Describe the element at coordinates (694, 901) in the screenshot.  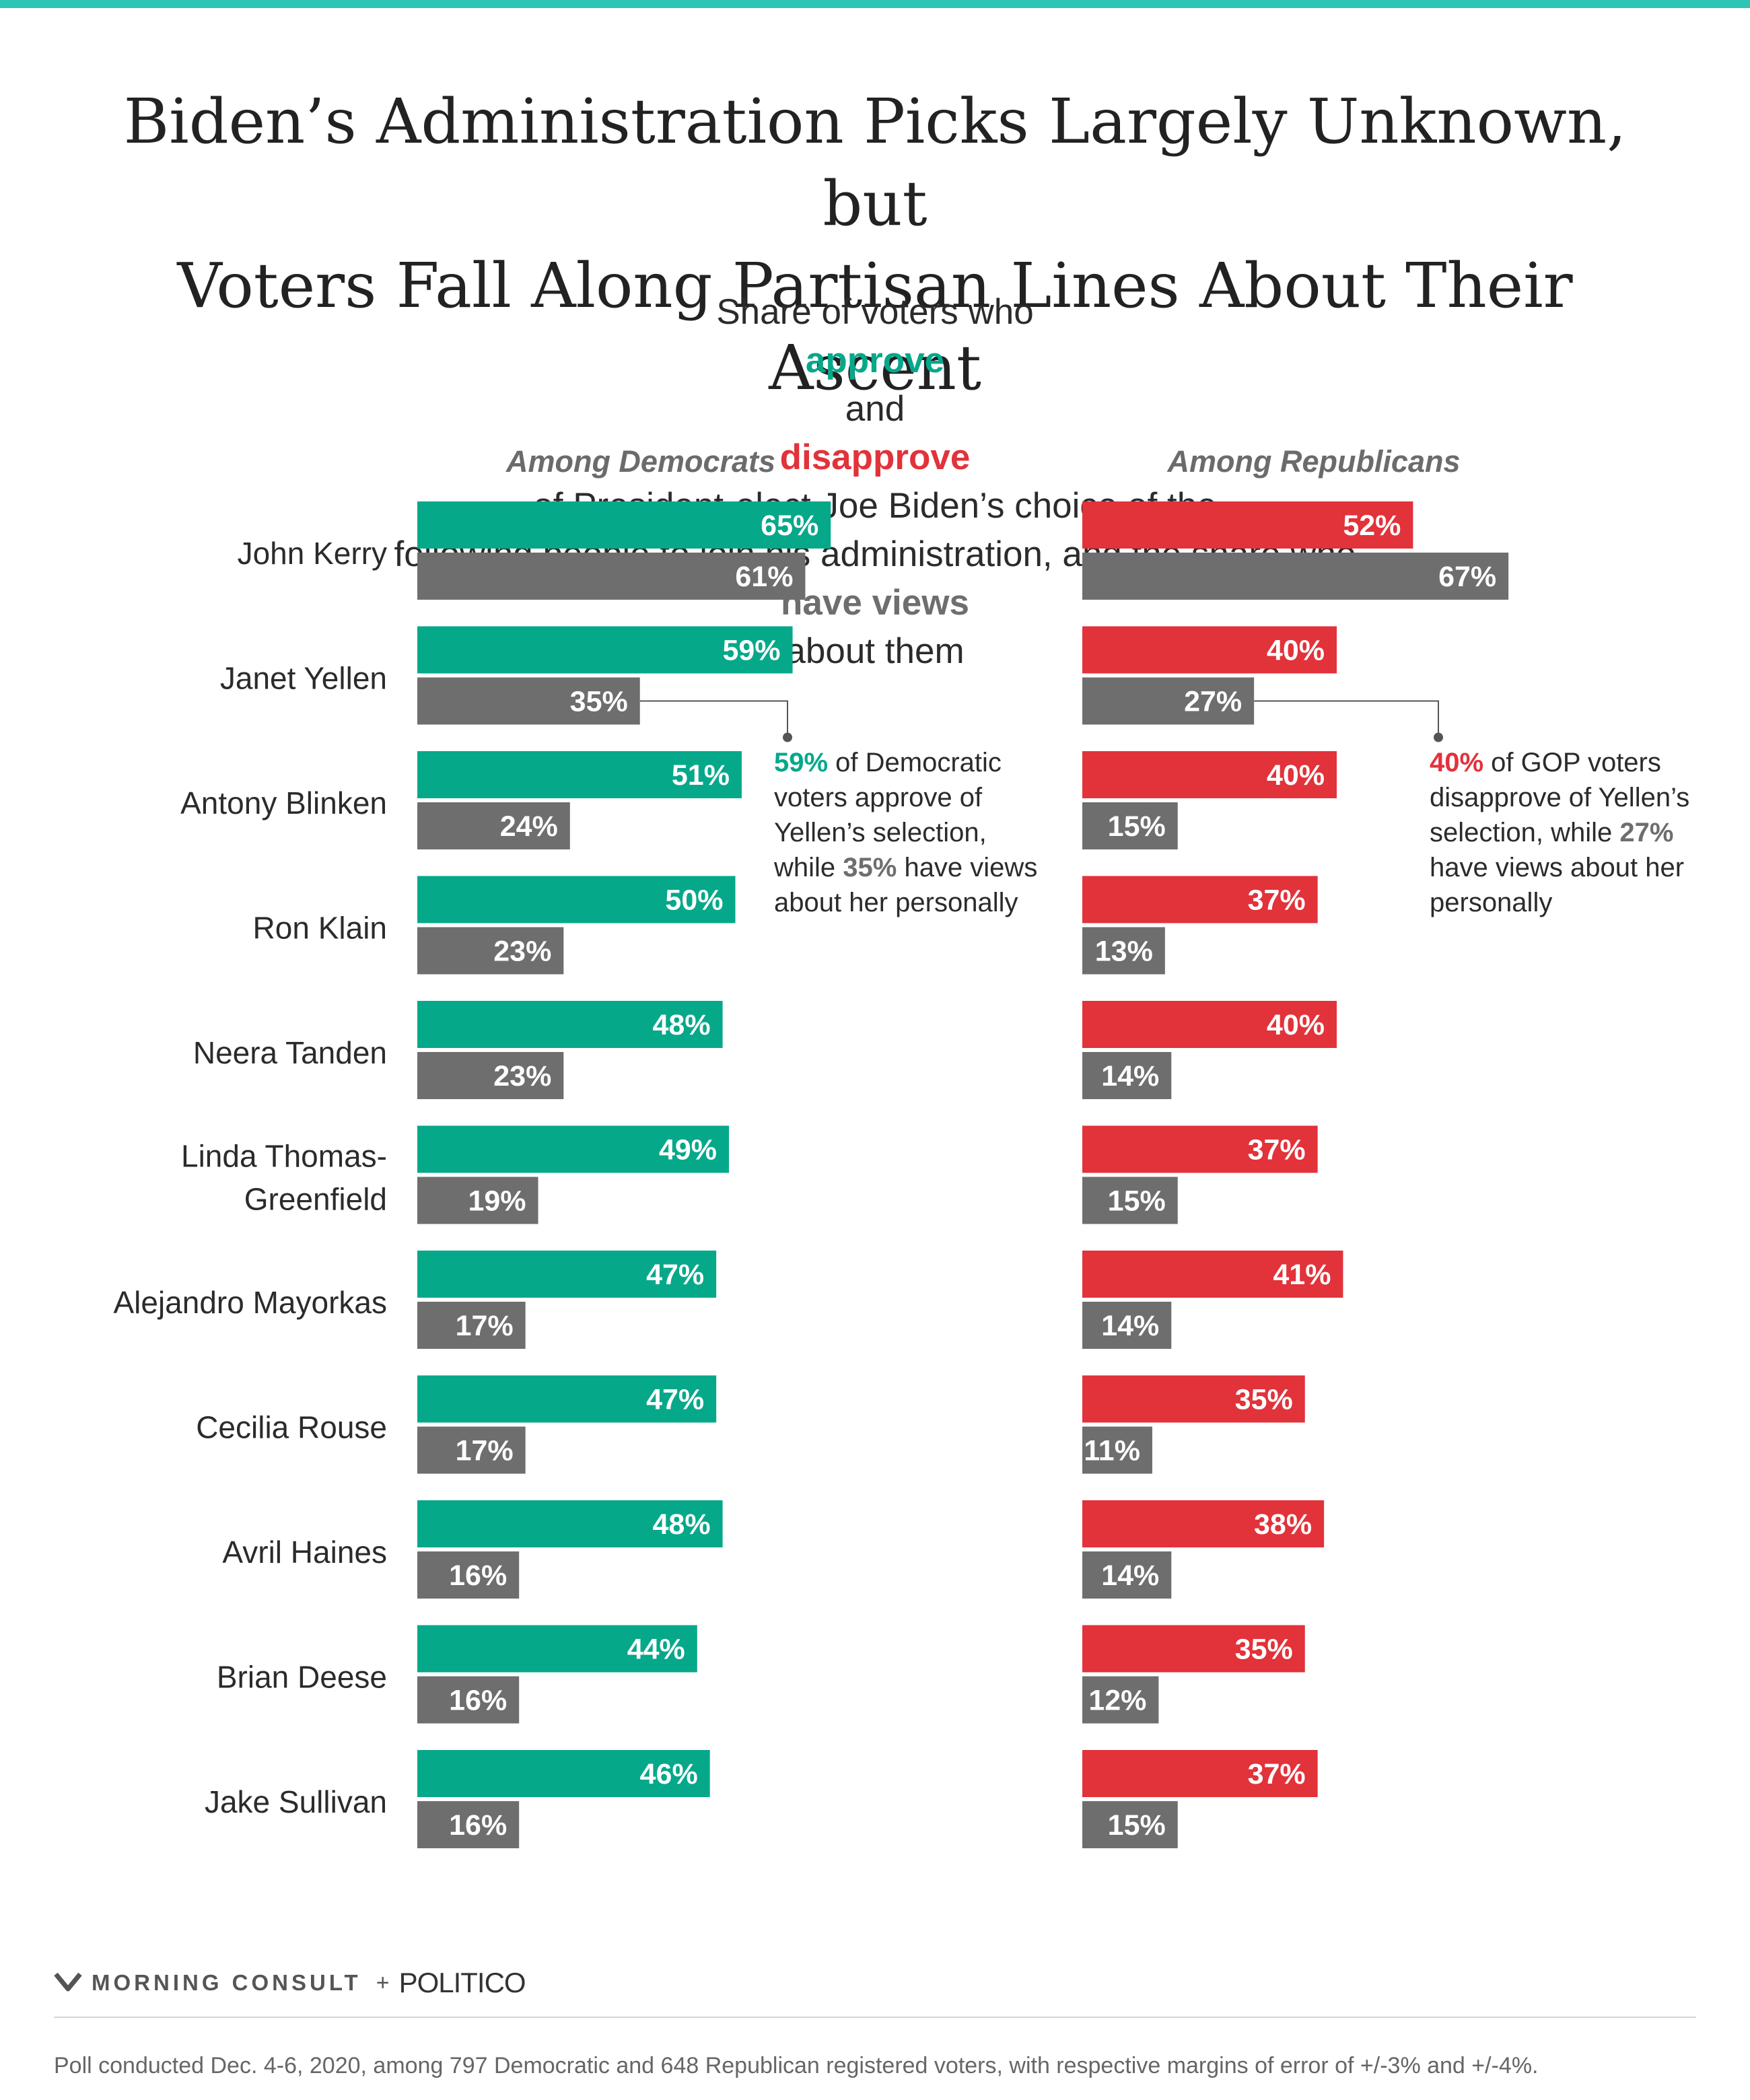
I see `data-label: 50%` at that location.